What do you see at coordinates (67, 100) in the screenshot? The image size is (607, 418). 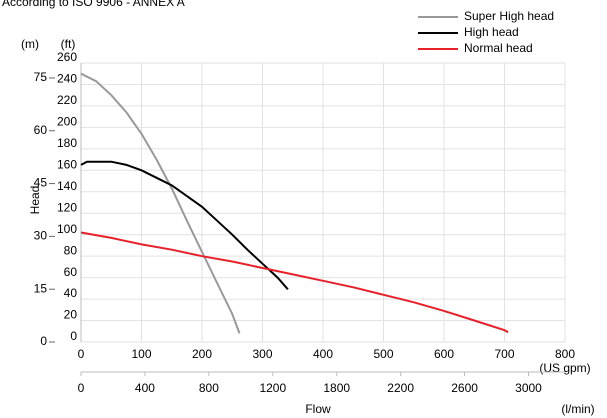 I see `y-tick-label: 220` at bounding box center [67, 100].